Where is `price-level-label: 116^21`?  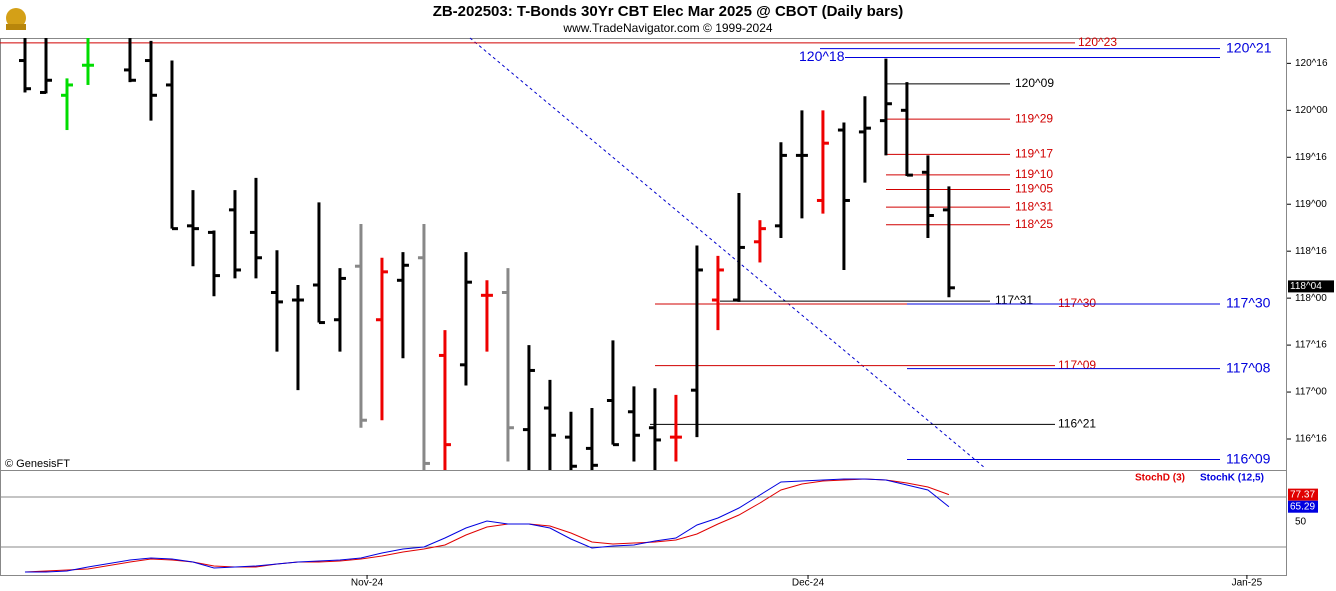
price-level-label: 116^21 is located at coordinates (1077, 424).